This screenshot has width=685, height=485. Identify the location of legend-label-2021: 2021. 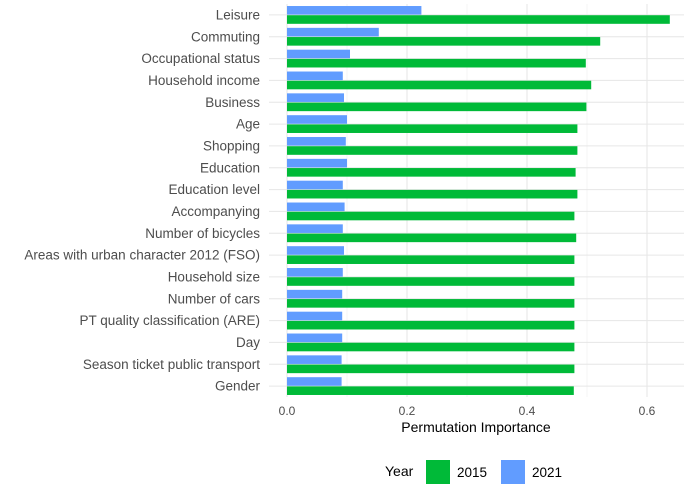
(547, 472).